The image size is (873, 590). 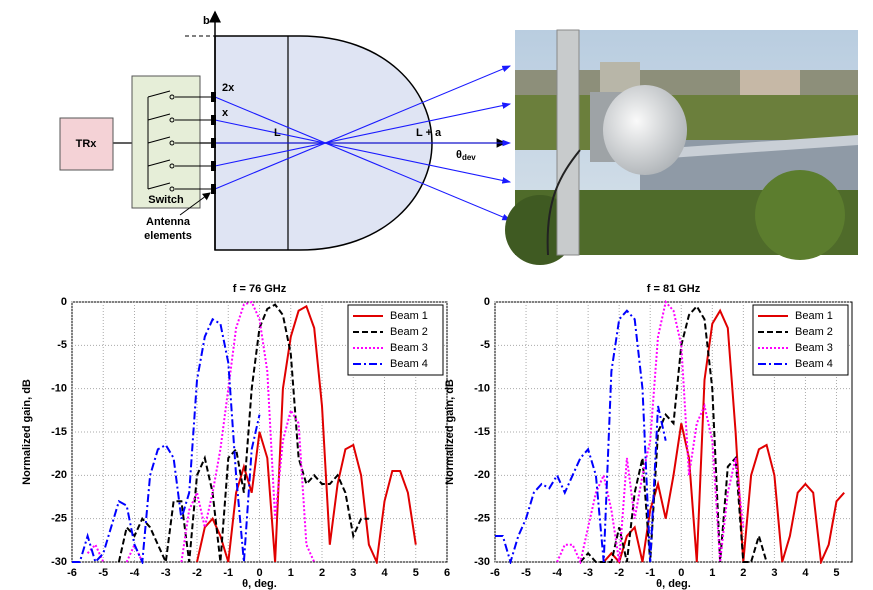 I want to click on trx-label: TRx, so click(x=87, y=144).